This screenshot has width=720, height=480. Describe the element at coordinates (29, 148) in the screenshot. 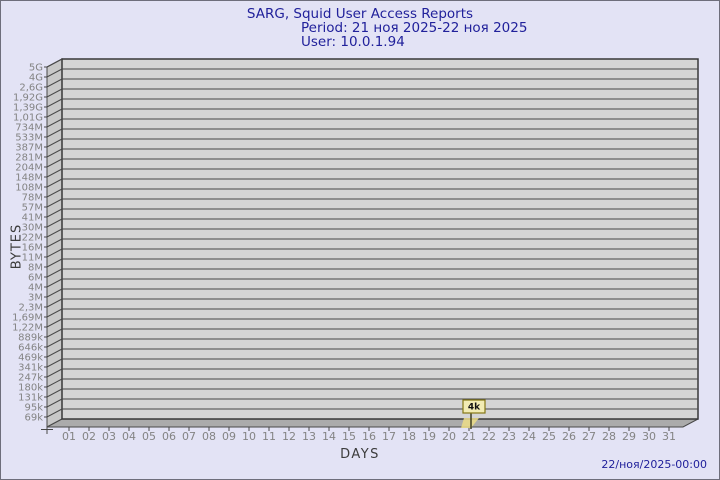

I see `y-tick-label: 387M` at that location.